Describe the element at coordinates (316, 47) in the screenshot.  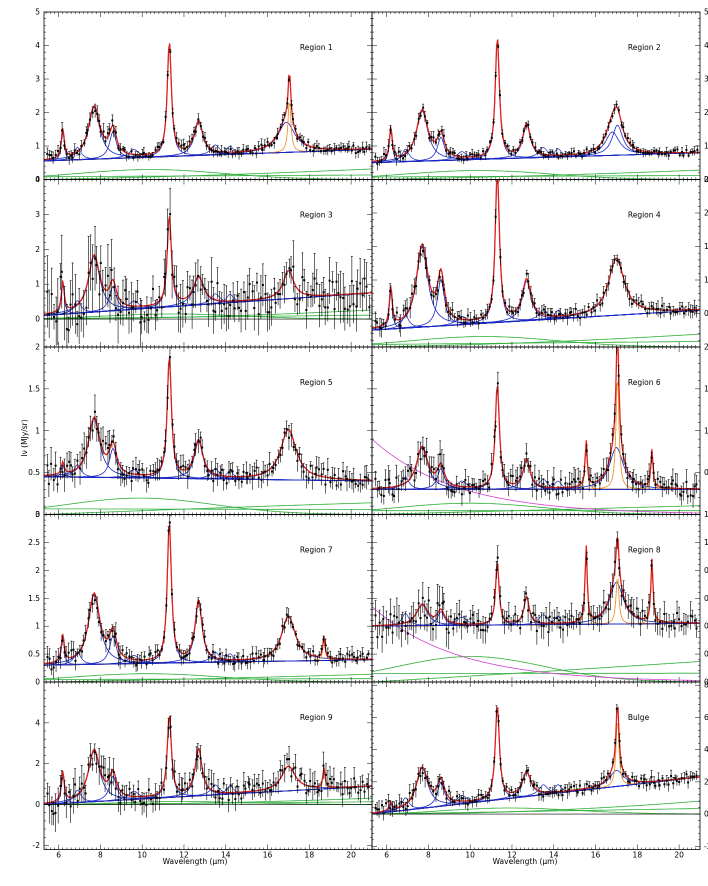
I see `region-label: Region 1` at that location.